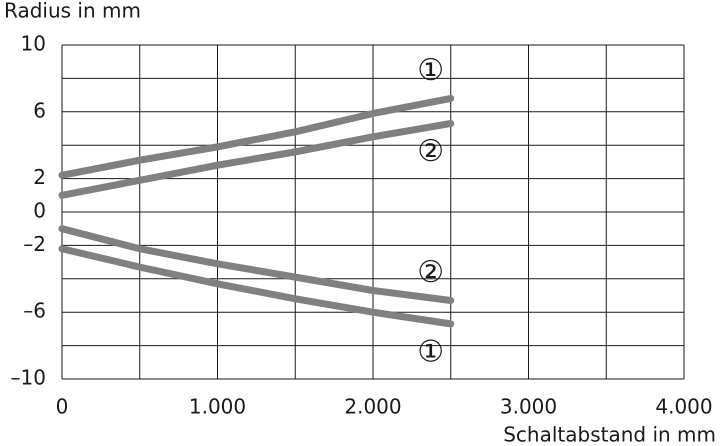 This screenshot has width=720, height=446. What do you see at coordinates (39, 110) in the screenshot?
I see `y-tick-label: 6` at bounding box center [39, 110].